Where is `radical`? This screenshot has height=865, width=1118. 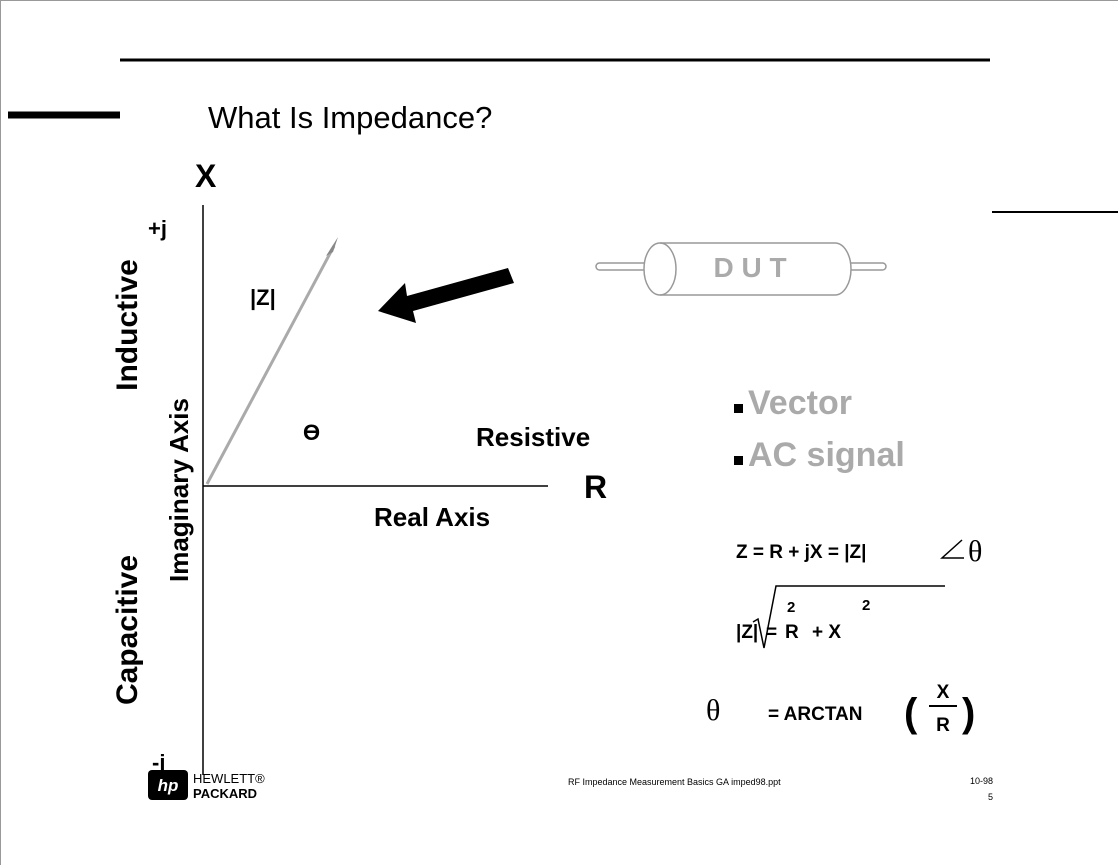 radical is located at coordinates (848, 617).